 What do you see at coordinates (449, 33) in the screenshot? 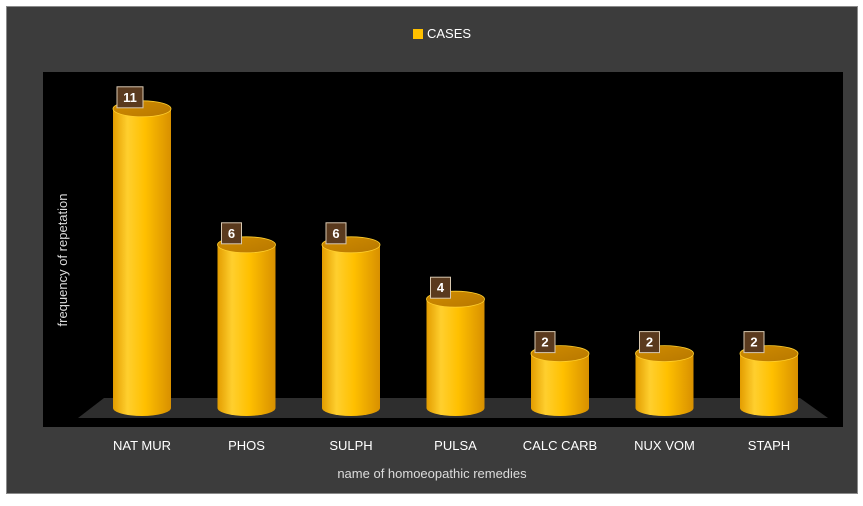
I see `legend-label: CASES` at bounding box center [449, 33].